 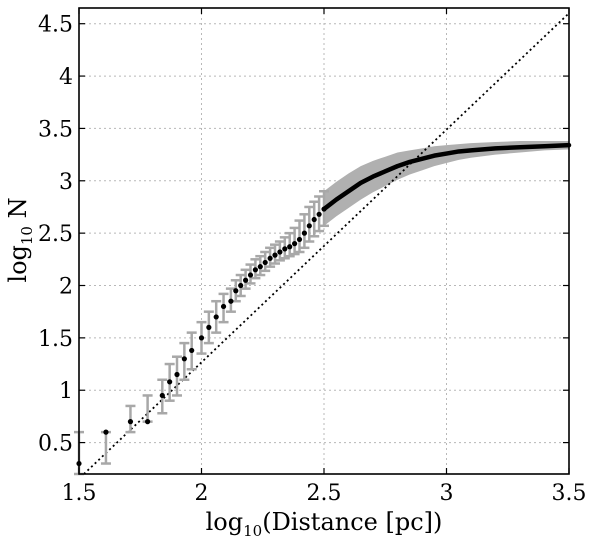 I want to click on y-tick-label: 3, so click(x=66, y=182).